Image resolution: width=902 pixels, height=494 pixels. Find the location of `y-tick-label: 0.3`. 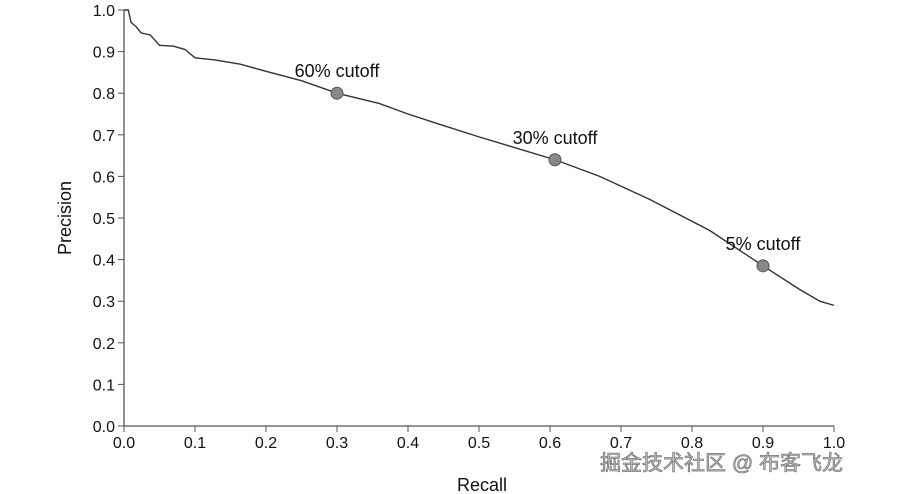

y-tick-label: 0.3 is located at coordinates (104, 302).